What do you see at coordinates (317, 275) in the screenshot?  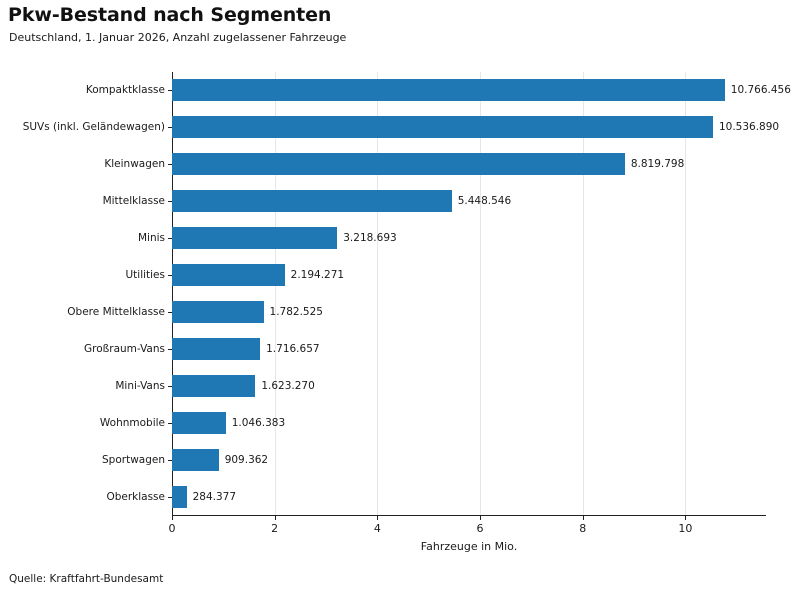 I see `bar-value-label: 2.194.271` at bounding box center [317, 275].